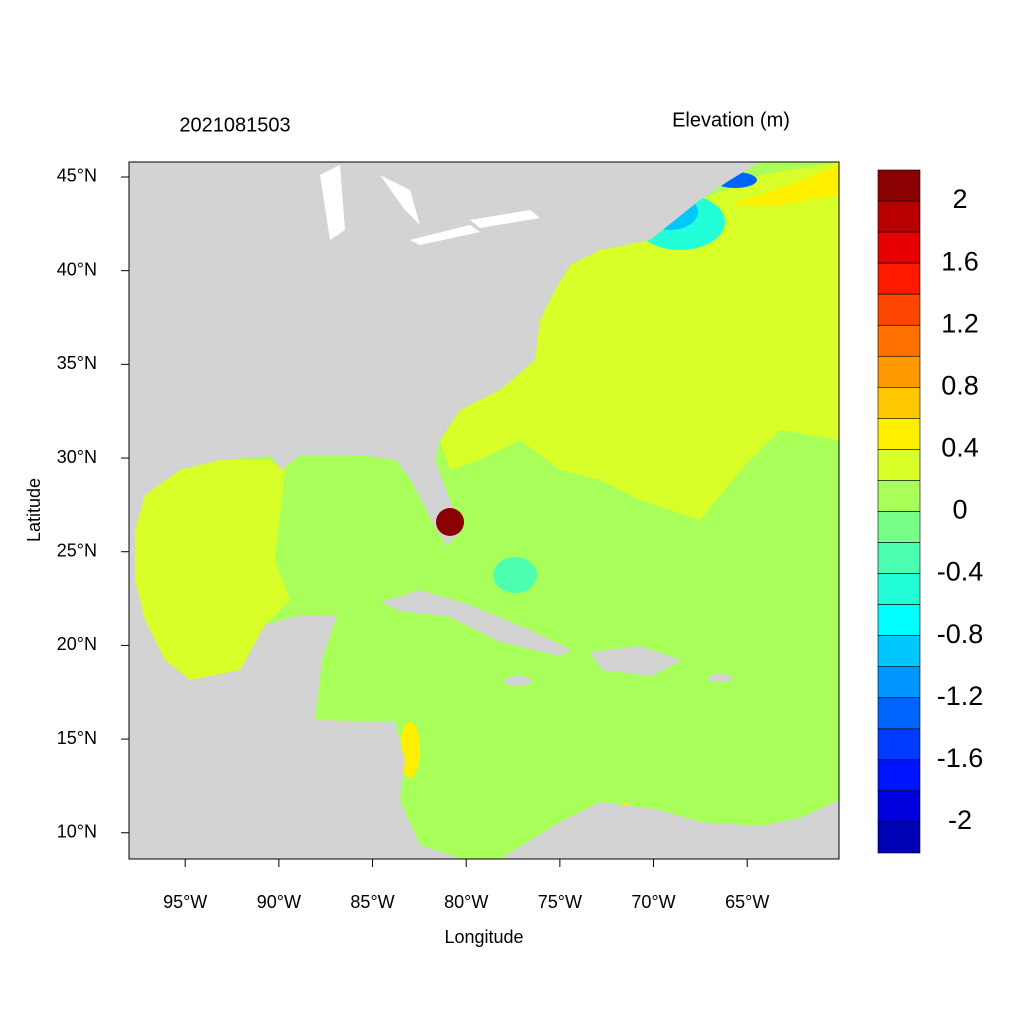 This screenshot has height=1024, width=1024. I want to click on x-tick-label: 70°W, so click(653, 902).